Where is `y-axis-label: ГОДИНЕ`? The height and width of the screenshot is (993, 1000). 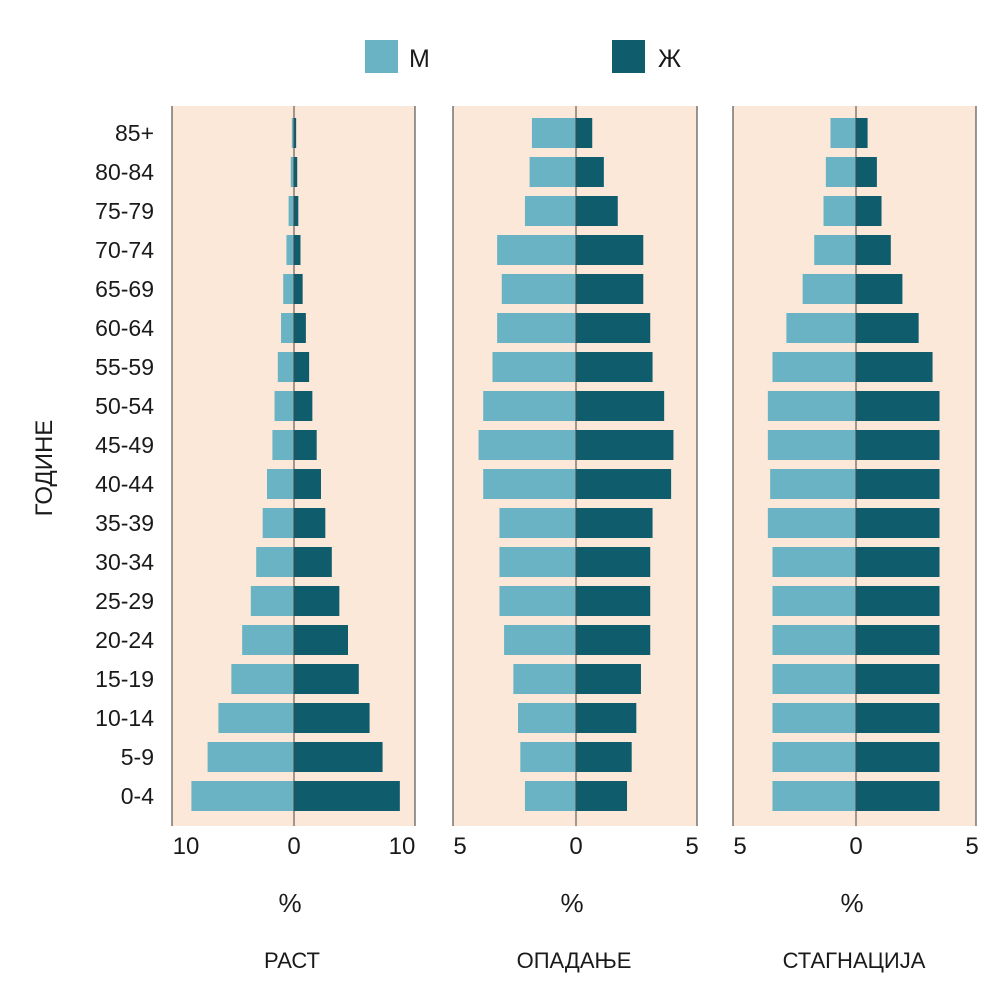 y-axis-label: ГОДИНЕ is located at coordinates (44, 468).